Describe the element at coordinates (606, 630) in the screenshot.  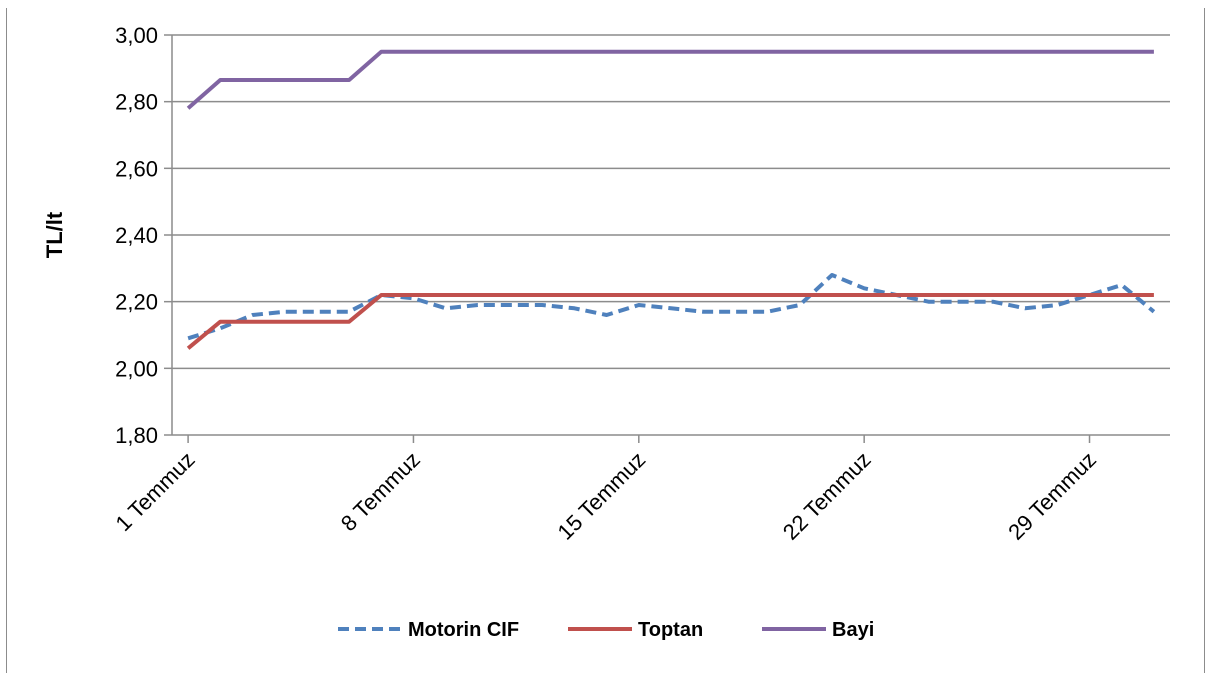
I see `legend: Motorin CIF Toptan Bayi` at that location.